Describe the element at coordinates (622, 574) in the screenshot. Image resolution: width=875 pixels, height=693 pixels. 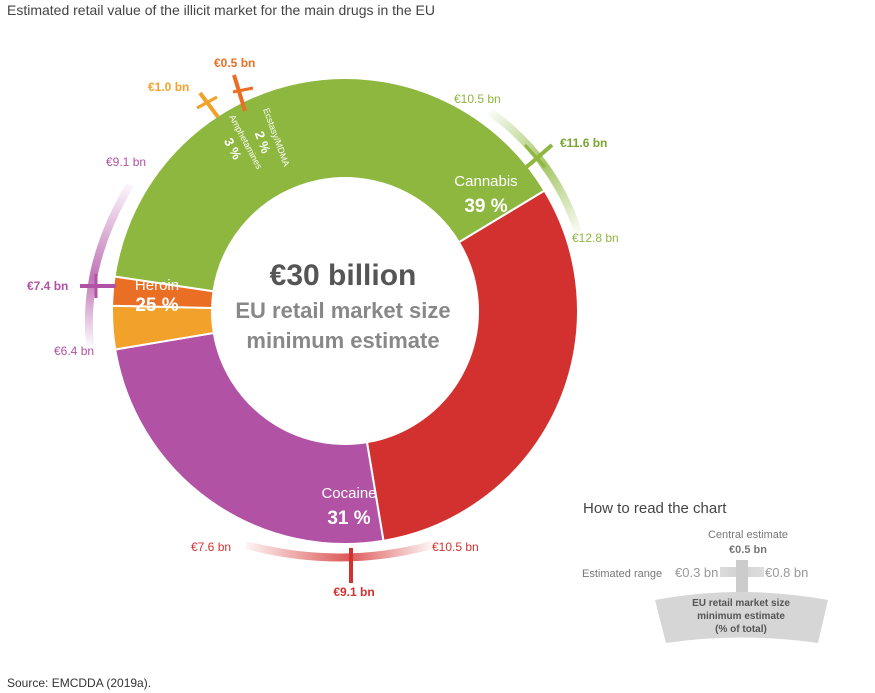
I see `how-range-caption: Estimated range` at that location.